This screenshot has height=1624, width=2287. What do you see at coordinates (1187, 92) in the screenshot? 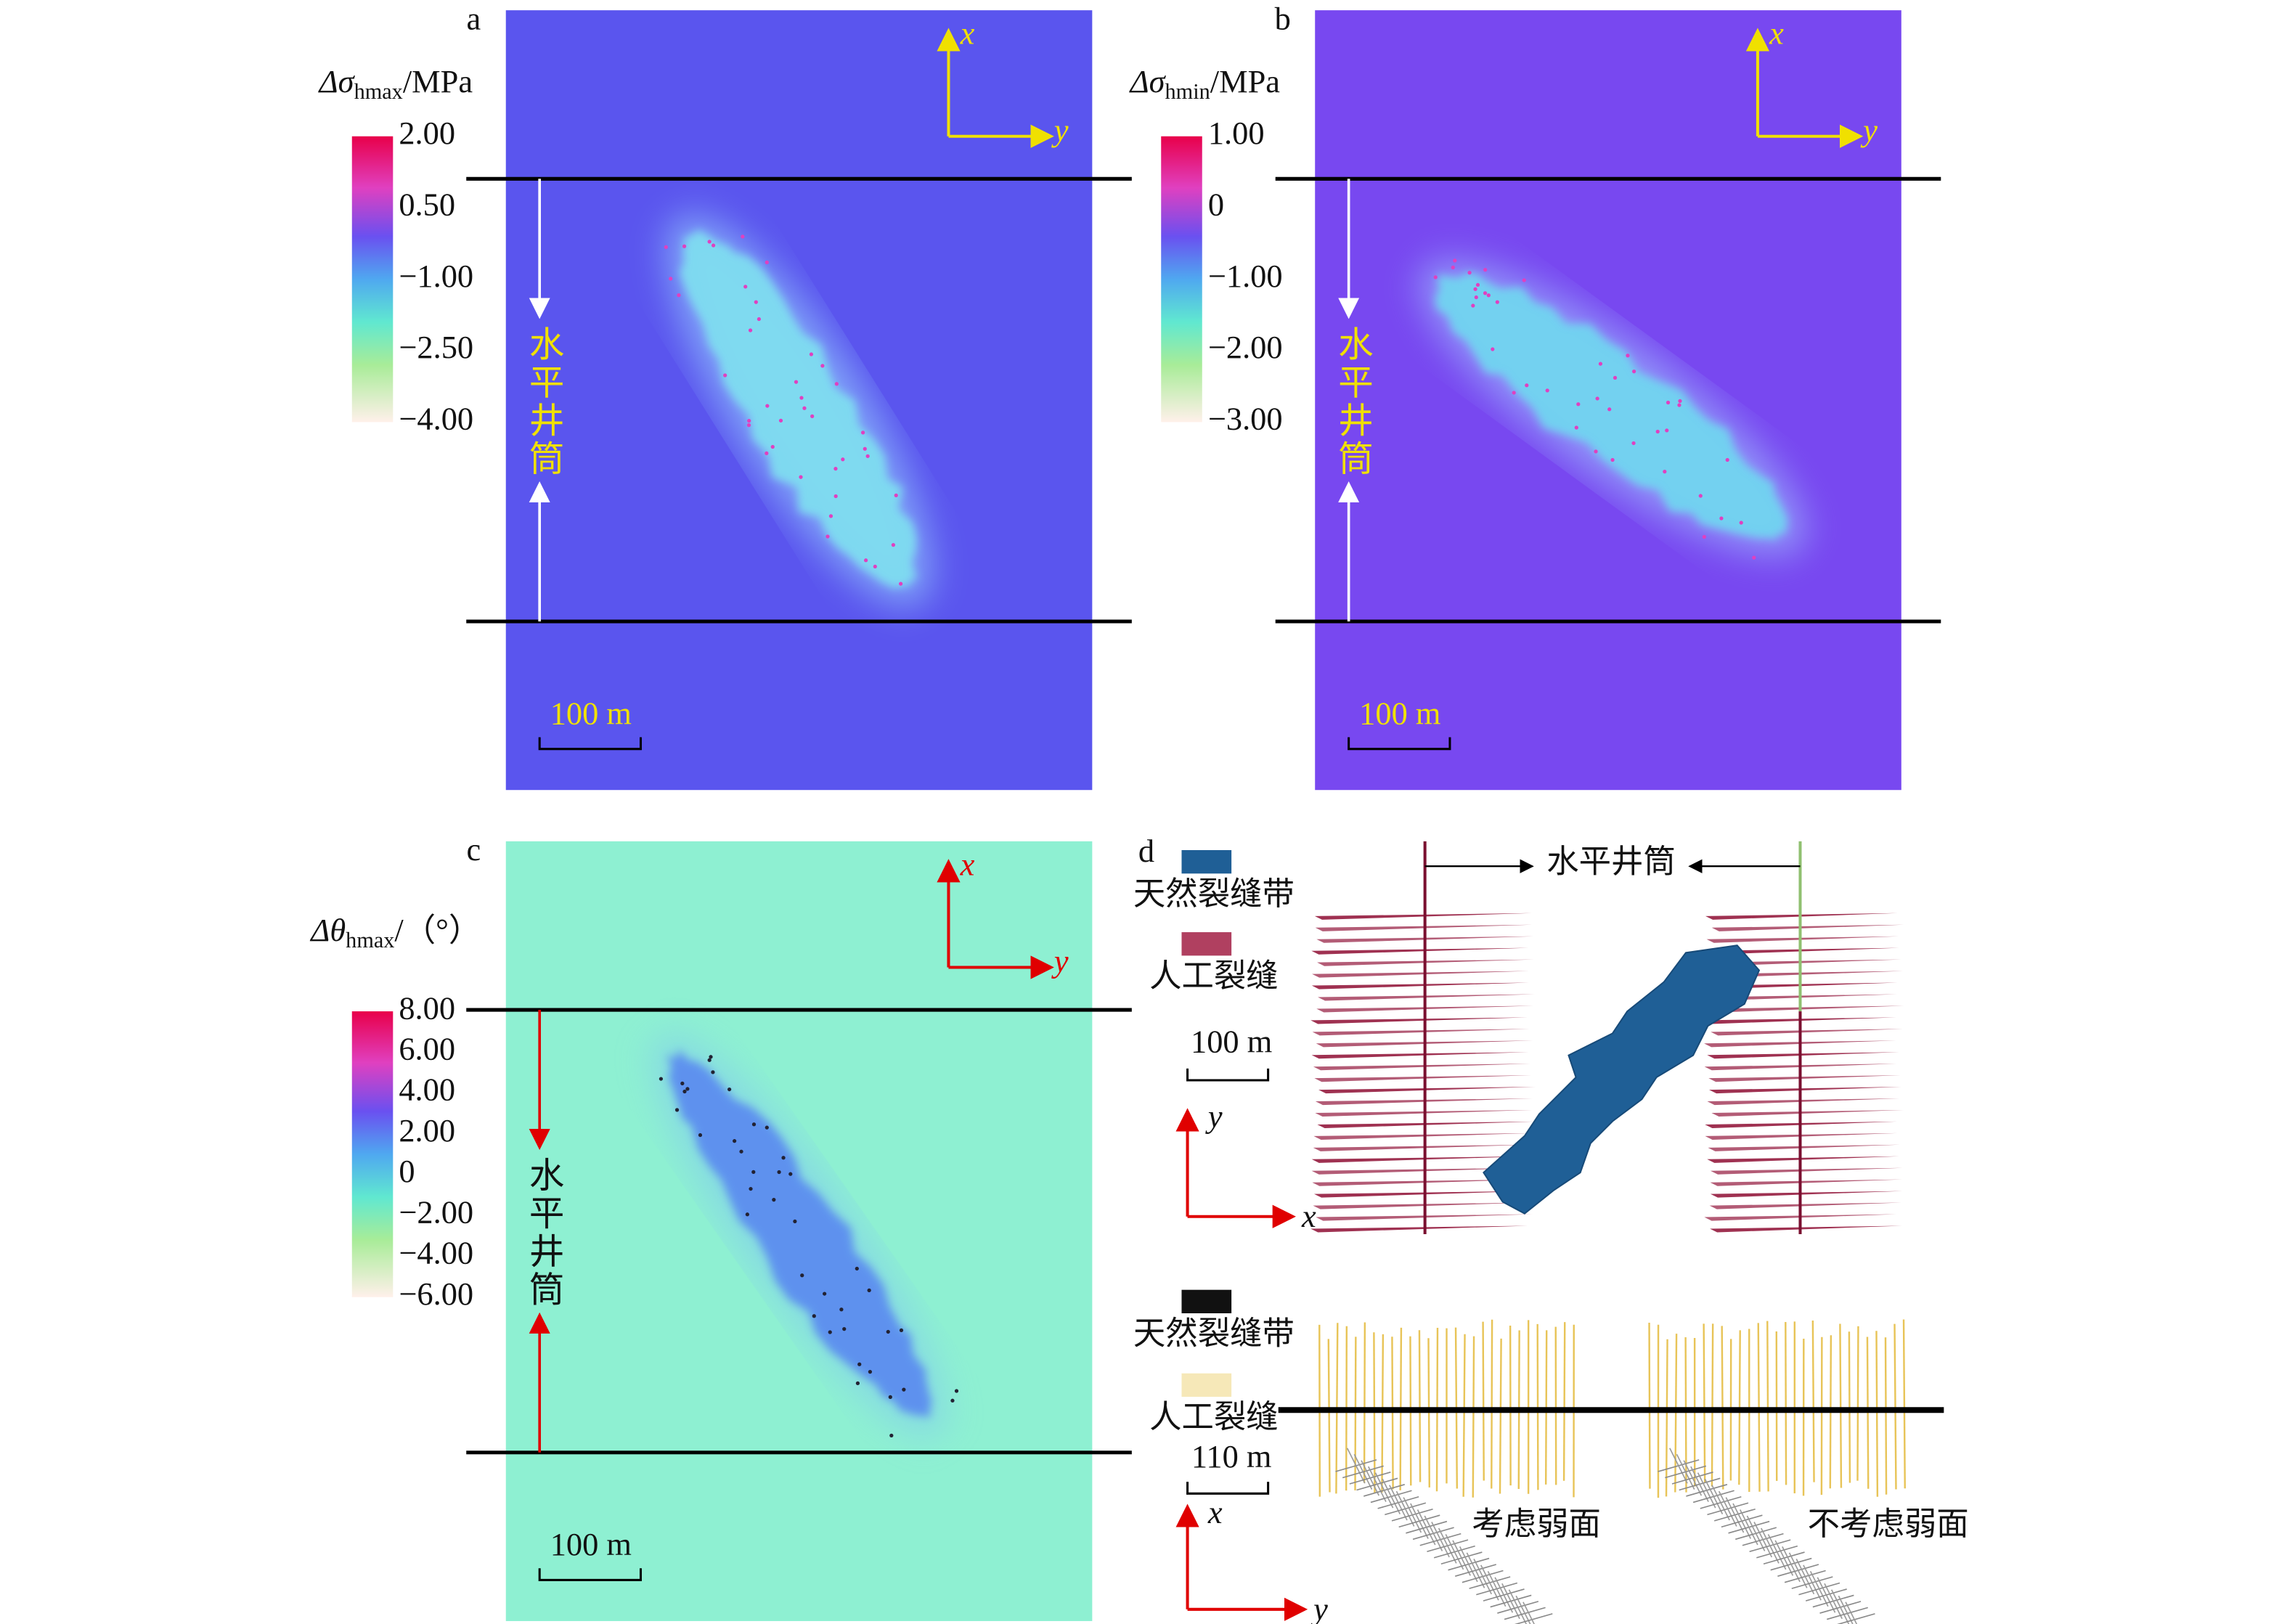
I see `colorbar-title-part: hmin` at bounding box center [1187, 92].